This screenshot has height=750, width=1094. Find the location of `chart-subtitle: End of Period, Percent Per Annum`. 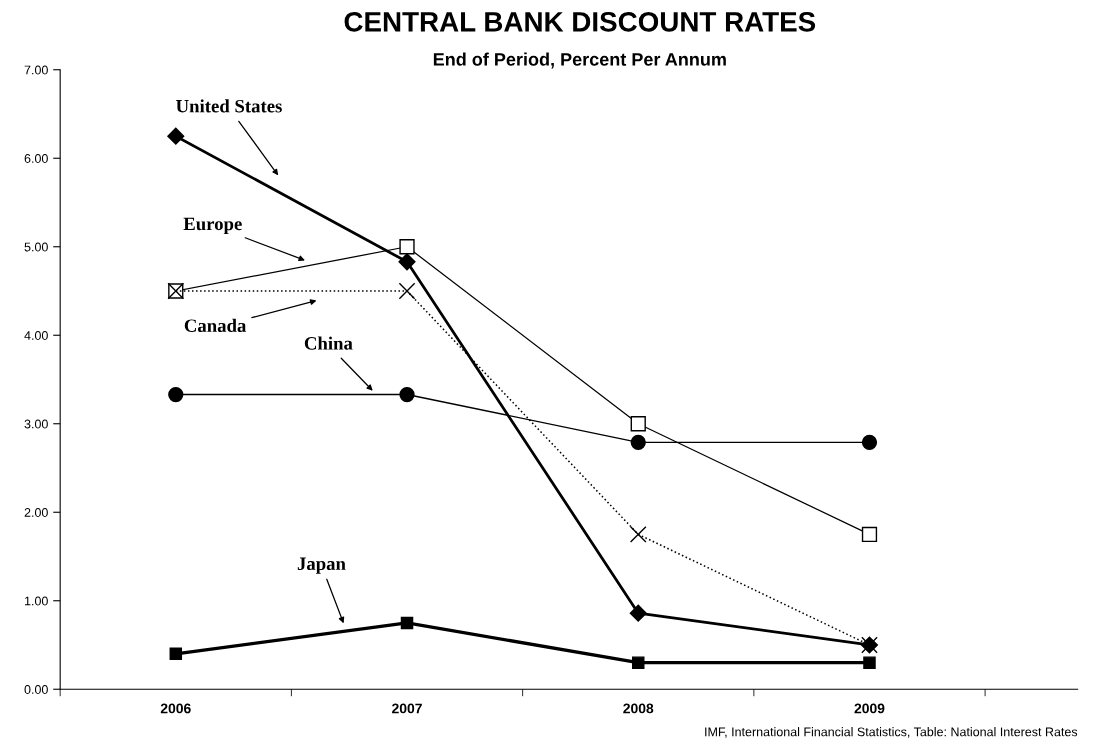

chart-subtitle: End of Period, Percent Per Annum is located at coordinates (579, 60).